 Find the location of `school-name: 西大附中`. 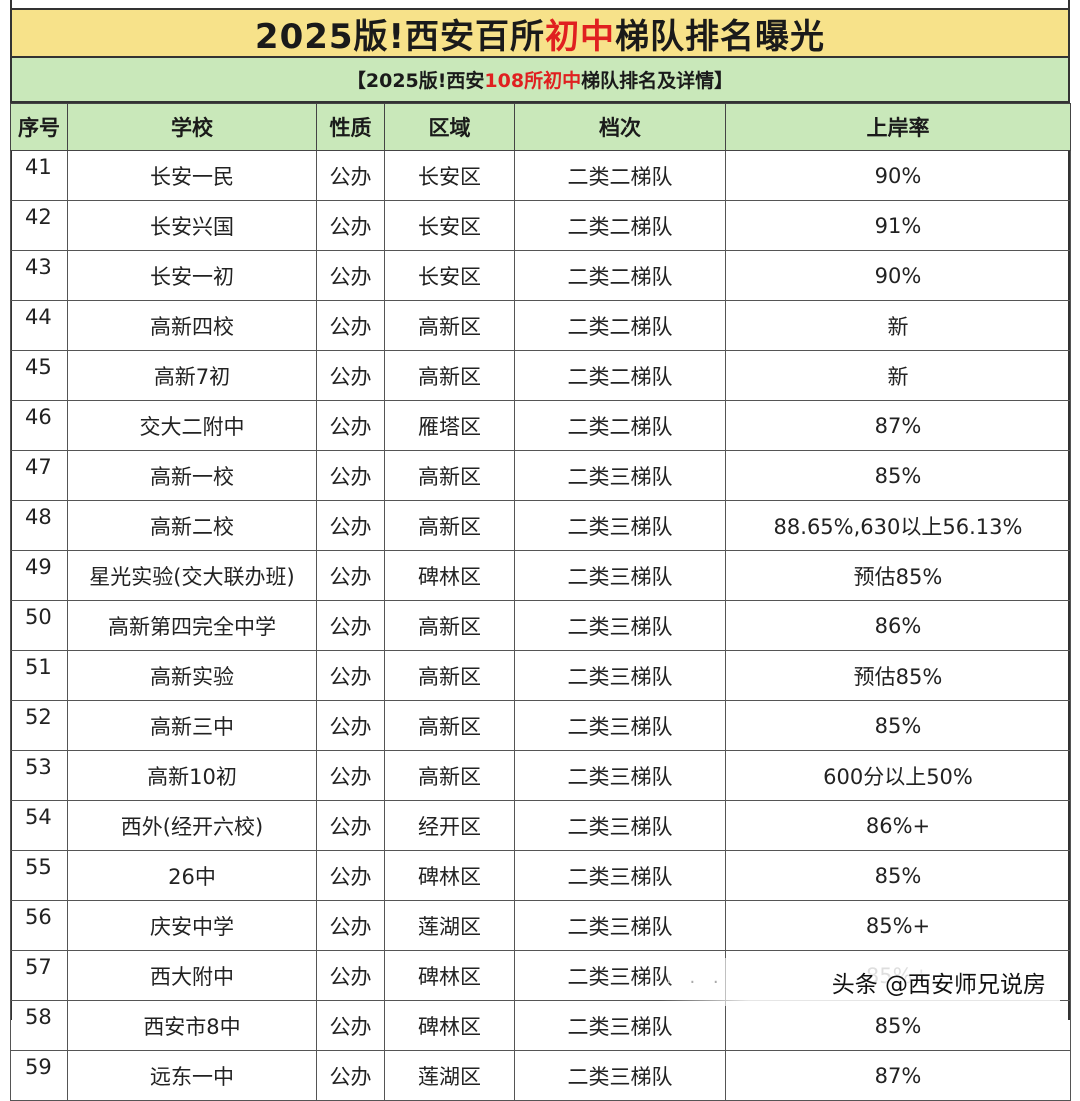

school-name: 西大附中 is located at coordinates (192, 975).